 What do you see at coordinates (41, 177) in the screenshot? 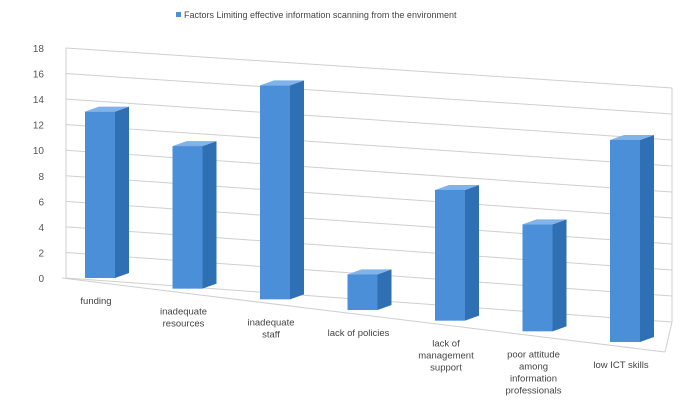
I see `y-tick-label: 8` at bounding box center [41, 177].